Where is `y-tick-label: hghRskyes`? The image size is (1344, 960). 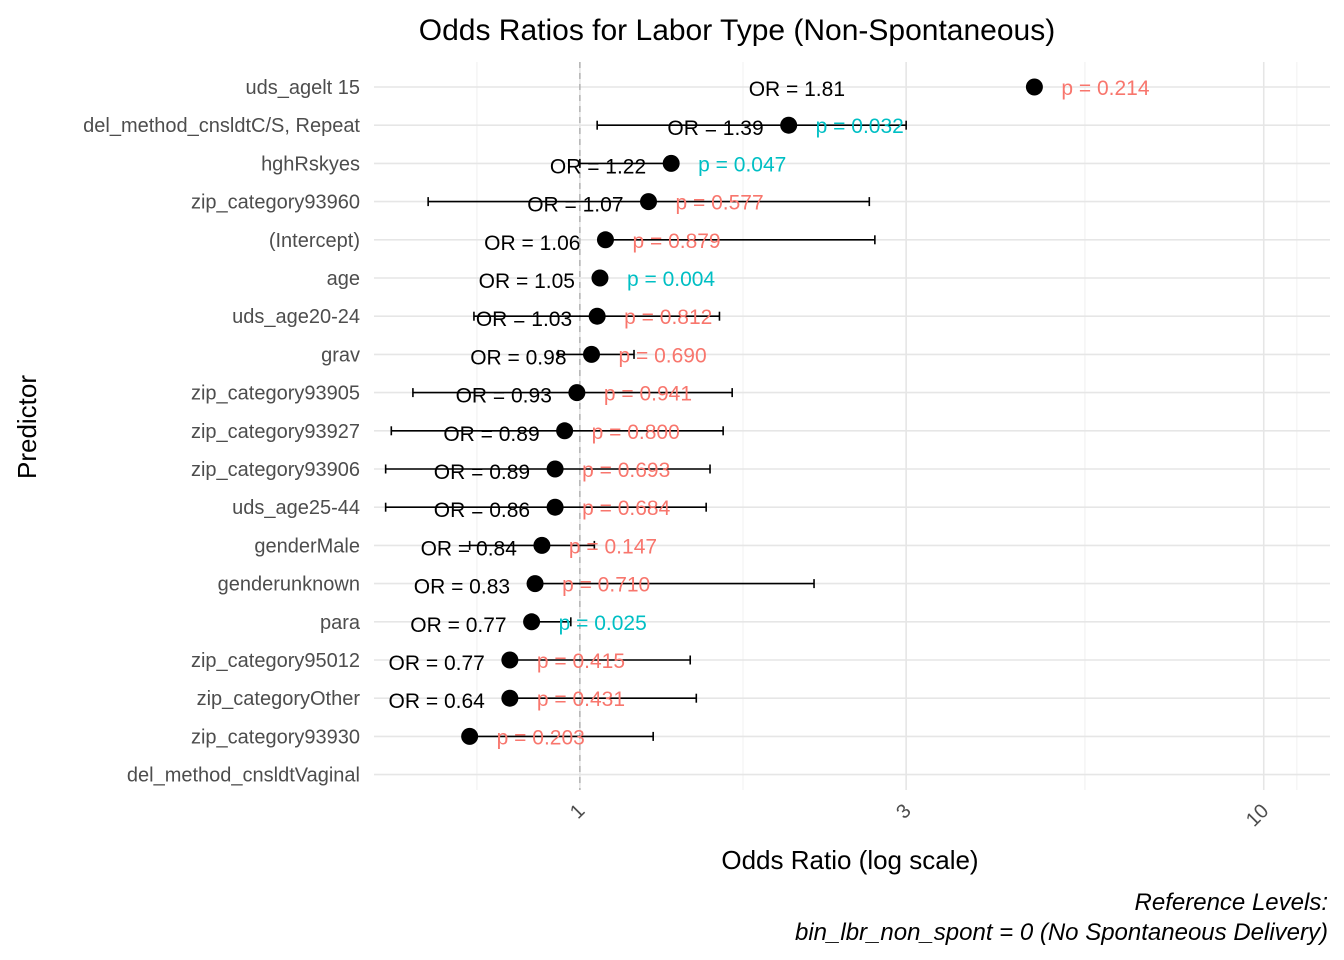 y-tick-label: hghRskyes is located at coordinates (310, 164).